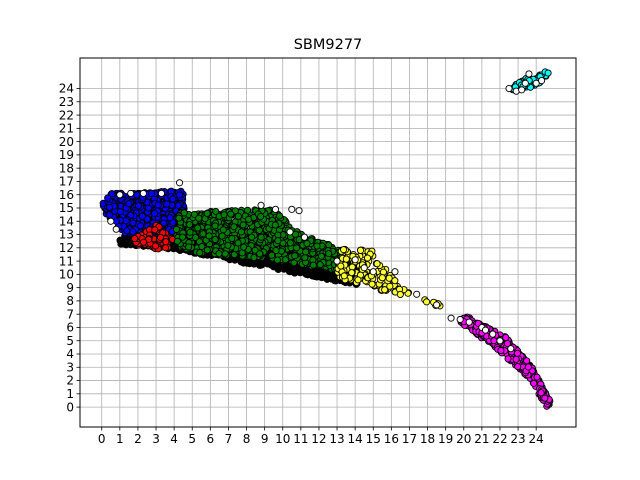  I want to click on x-tick-label: 17, so click(409, 439).